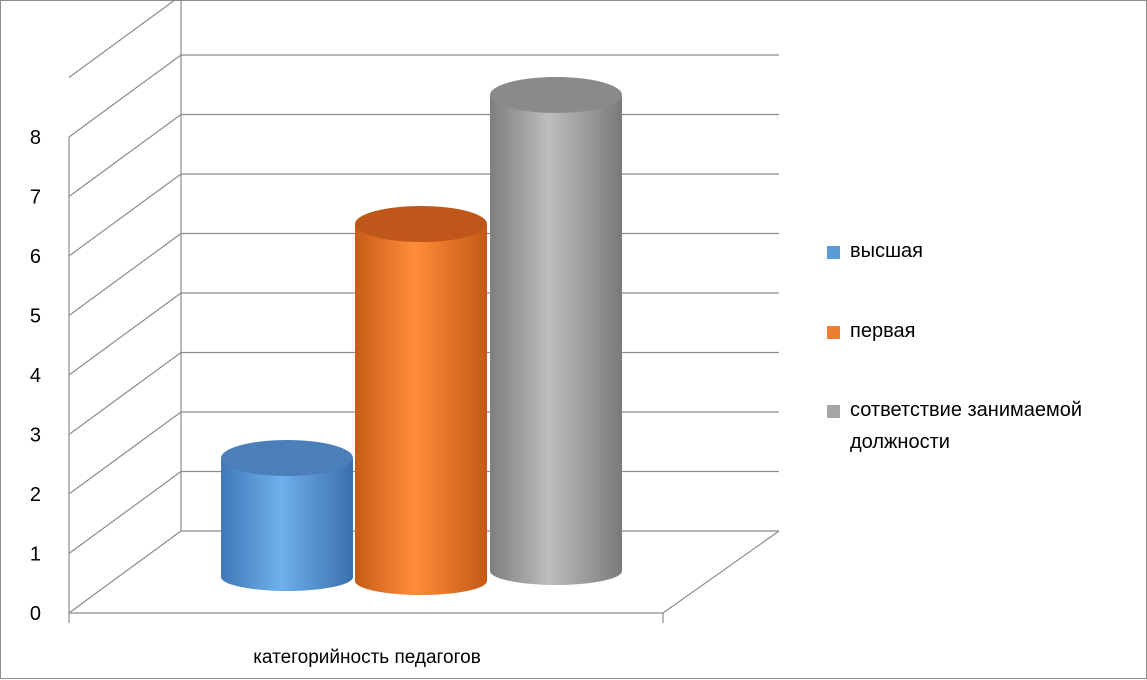  I want to click on legend-label: сответствие занимаемой должности, so click(966, 426).